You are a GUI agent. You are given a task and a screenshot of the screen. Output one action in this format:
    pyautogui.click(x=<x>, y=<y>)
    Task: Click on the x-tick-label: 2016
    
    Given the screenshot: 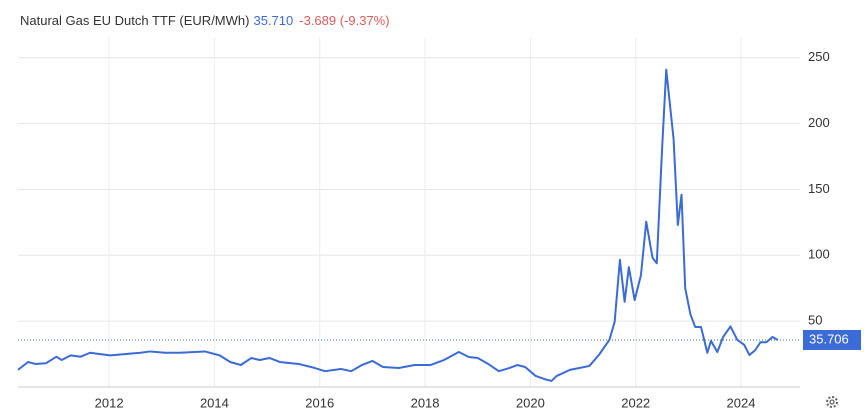 What is the action you would take?
    pyautogui.click(x=319, y=402)
    